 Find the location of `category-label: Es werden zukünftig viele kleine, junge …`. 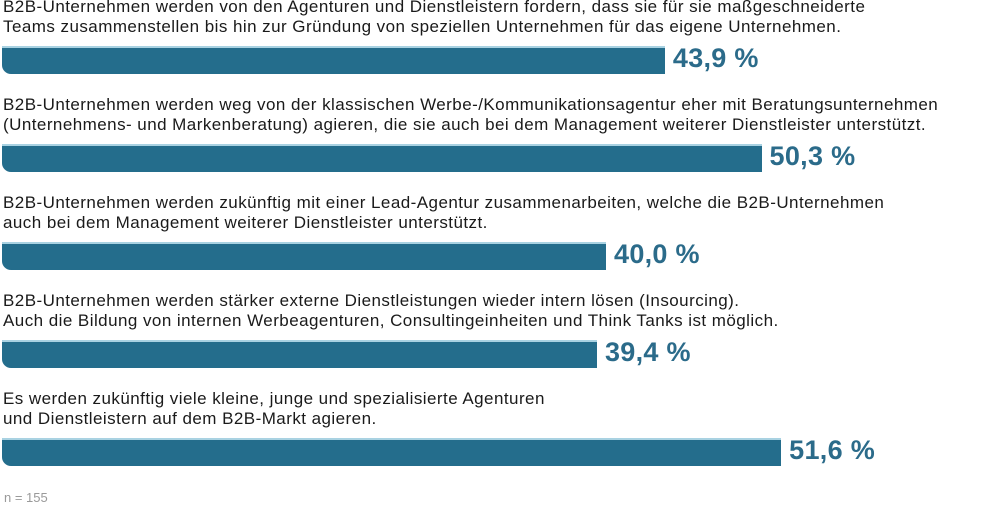

category-label: Es werden zukünftig viele kleine, junge … is located at coordinates (274, 408).